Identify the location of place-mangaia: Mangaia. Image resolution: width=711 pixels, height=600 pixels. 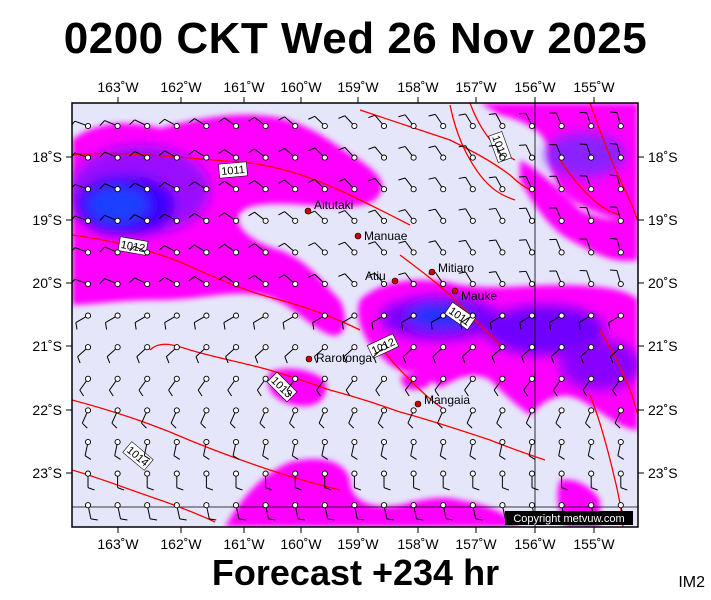
(442, 400).